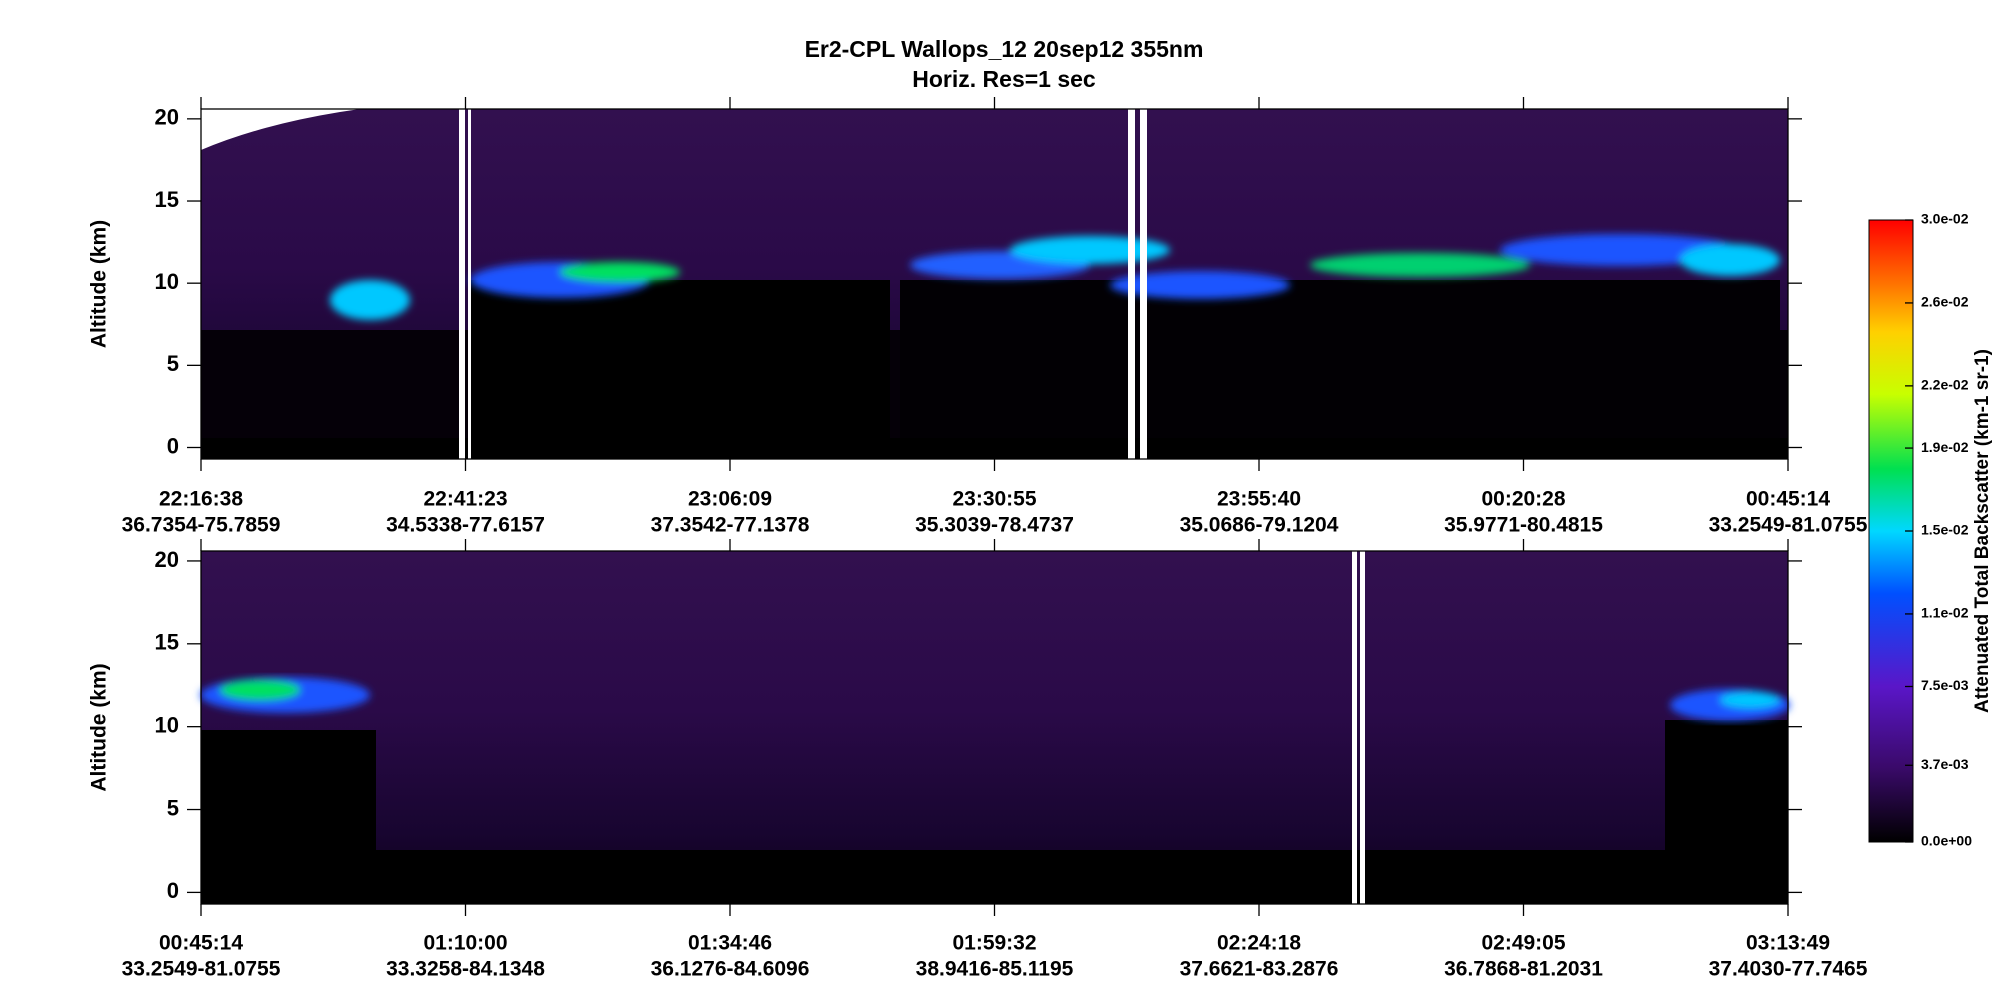 The image size is (2000, 1000). I want to click on colorbar-tick-label: 0.0e+00, so click(1946, 841).